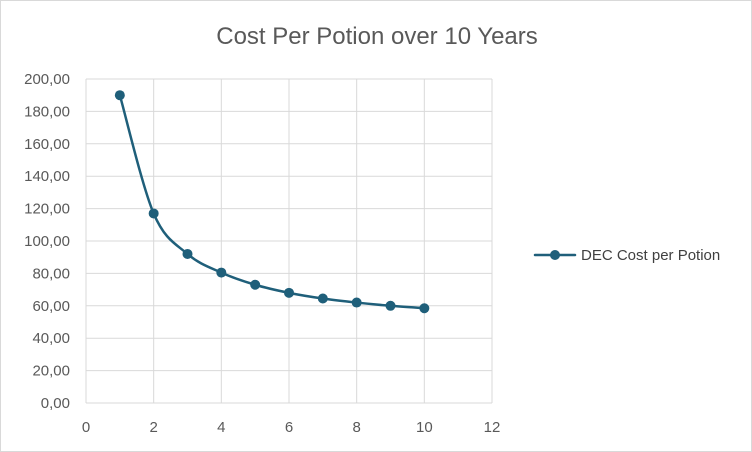 Image resolution: width=752 pixels, height=452 pixels. I want to click on y-tick-label: 0,00, so click(55, 403).